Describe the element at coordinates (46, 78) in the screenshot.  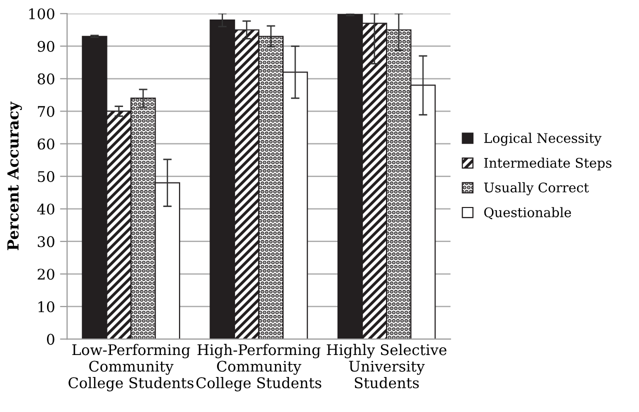
I see `y-tick-label: 80` at that location.